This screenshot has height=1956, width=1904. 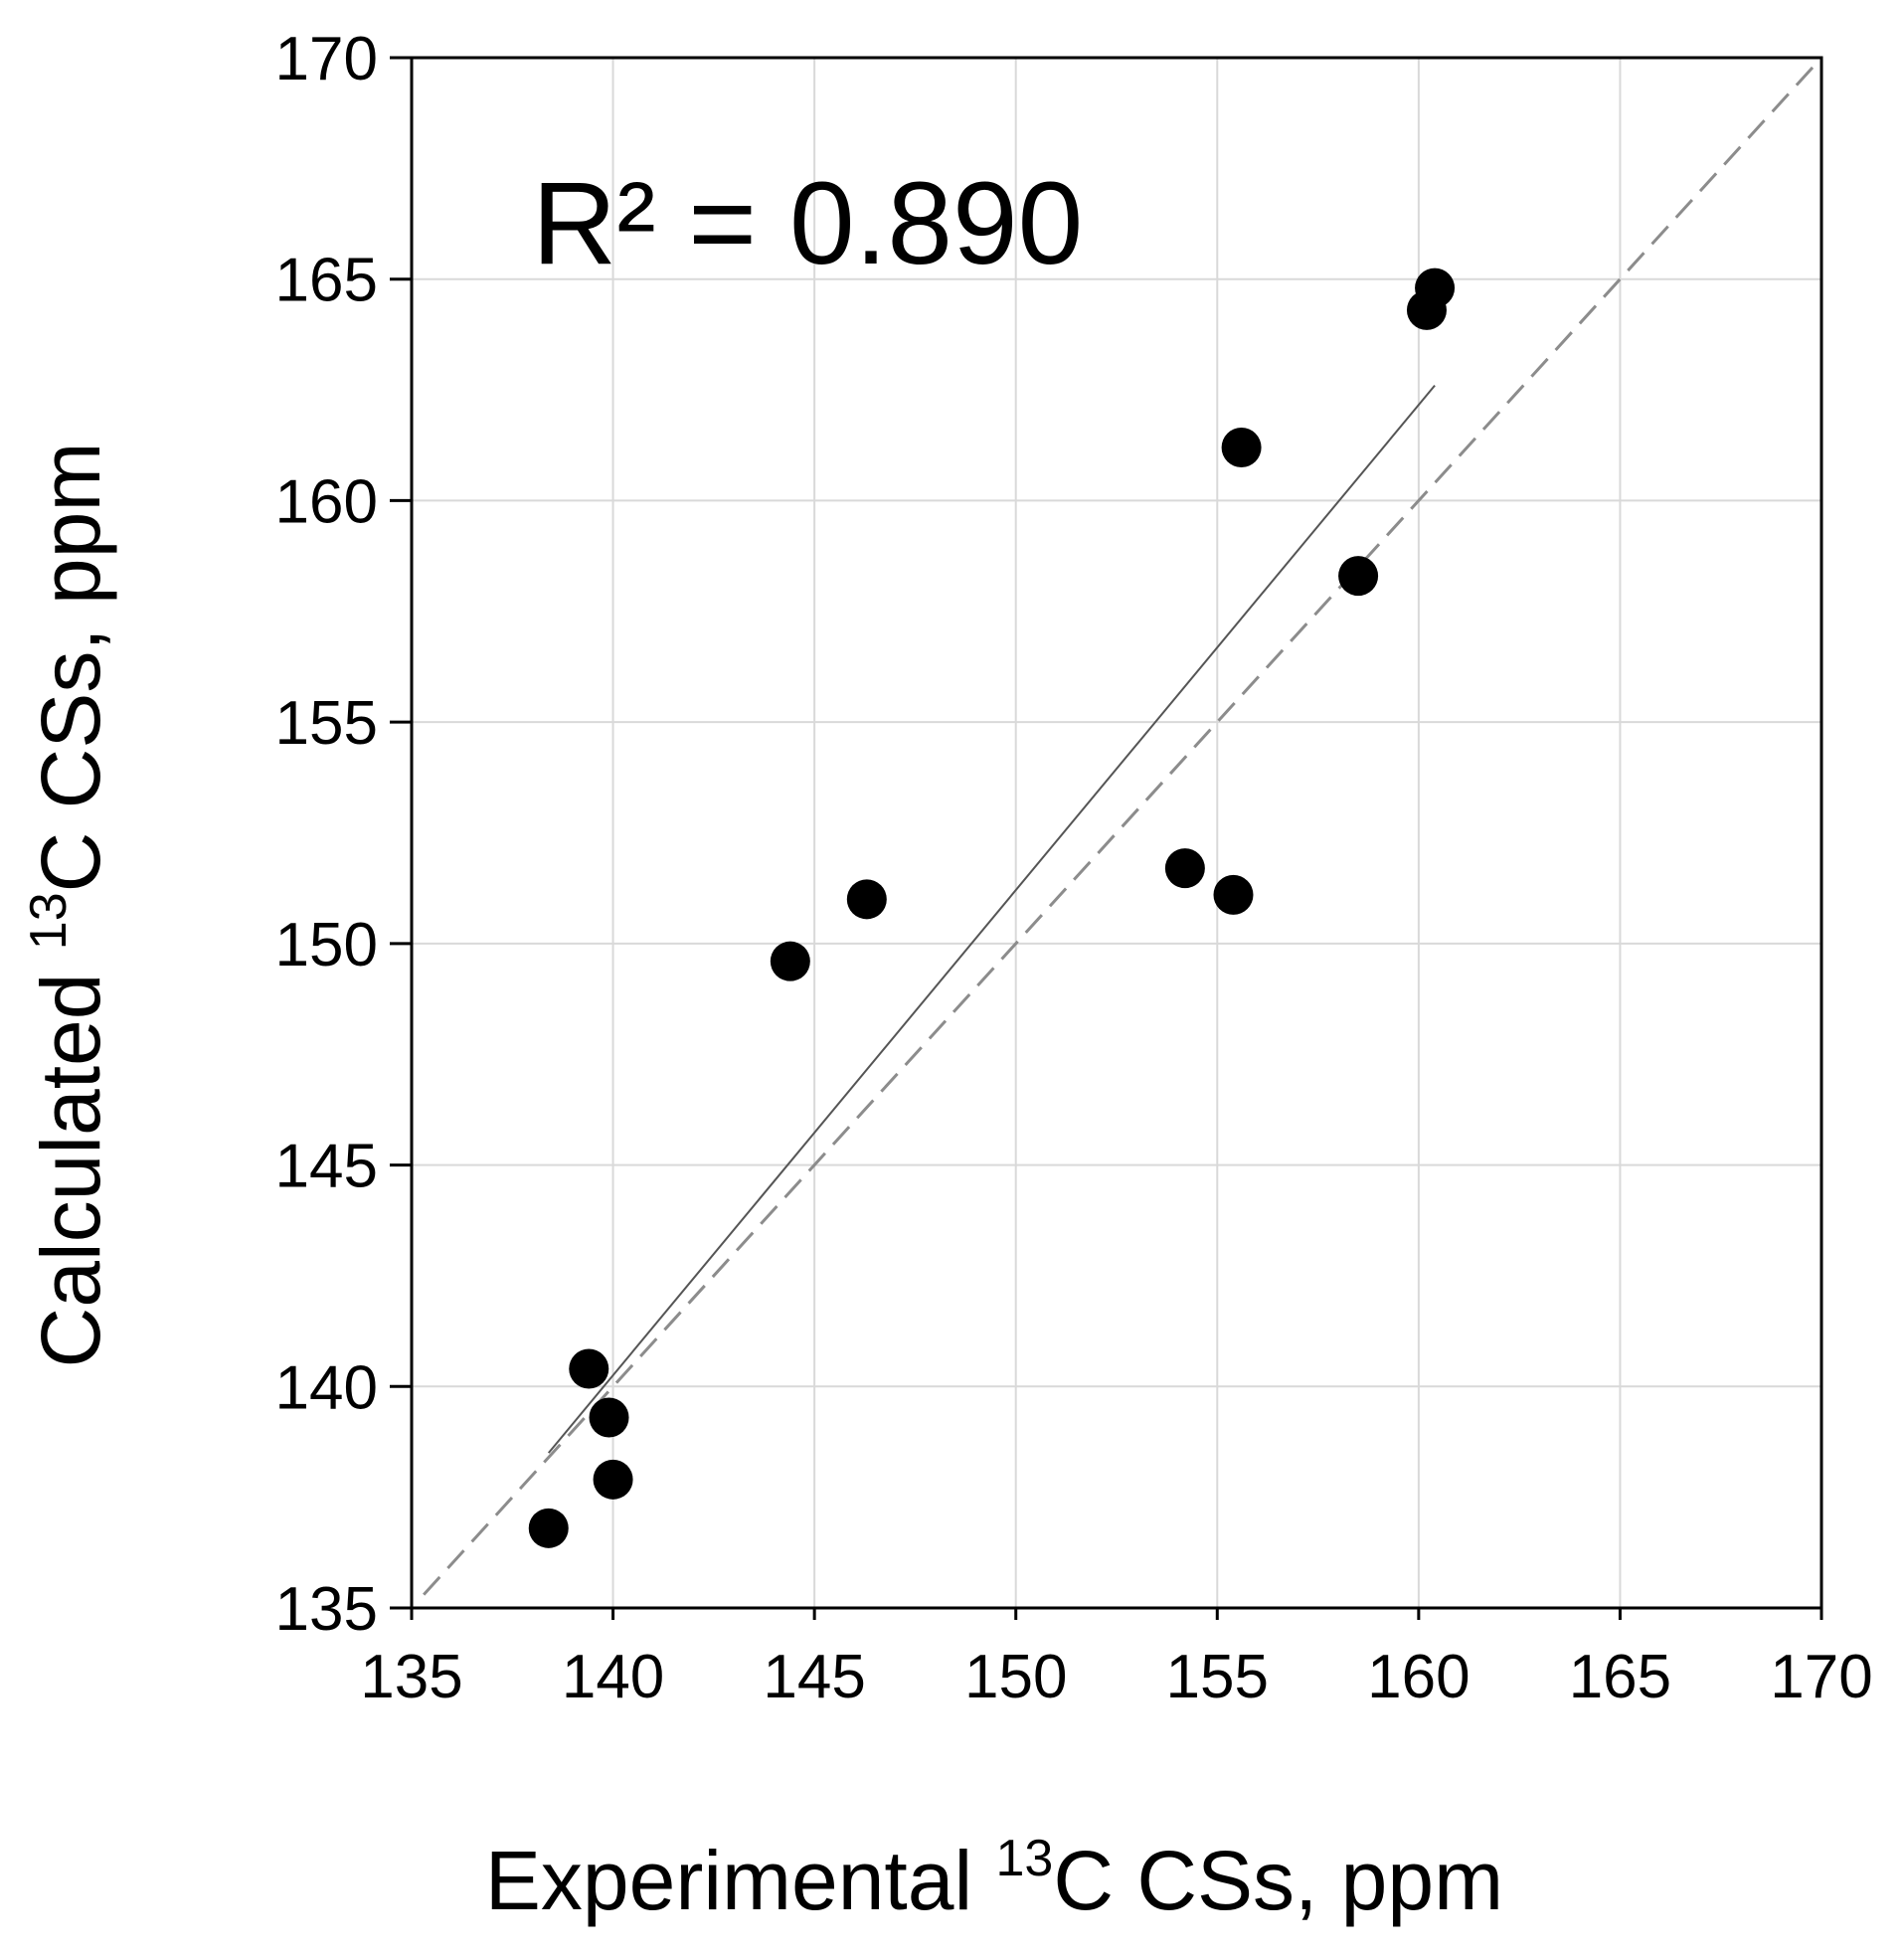 I want to click on x-tick-labels: 135 140 145 150 155 160 165 170, so click(x=1116, y=1677).